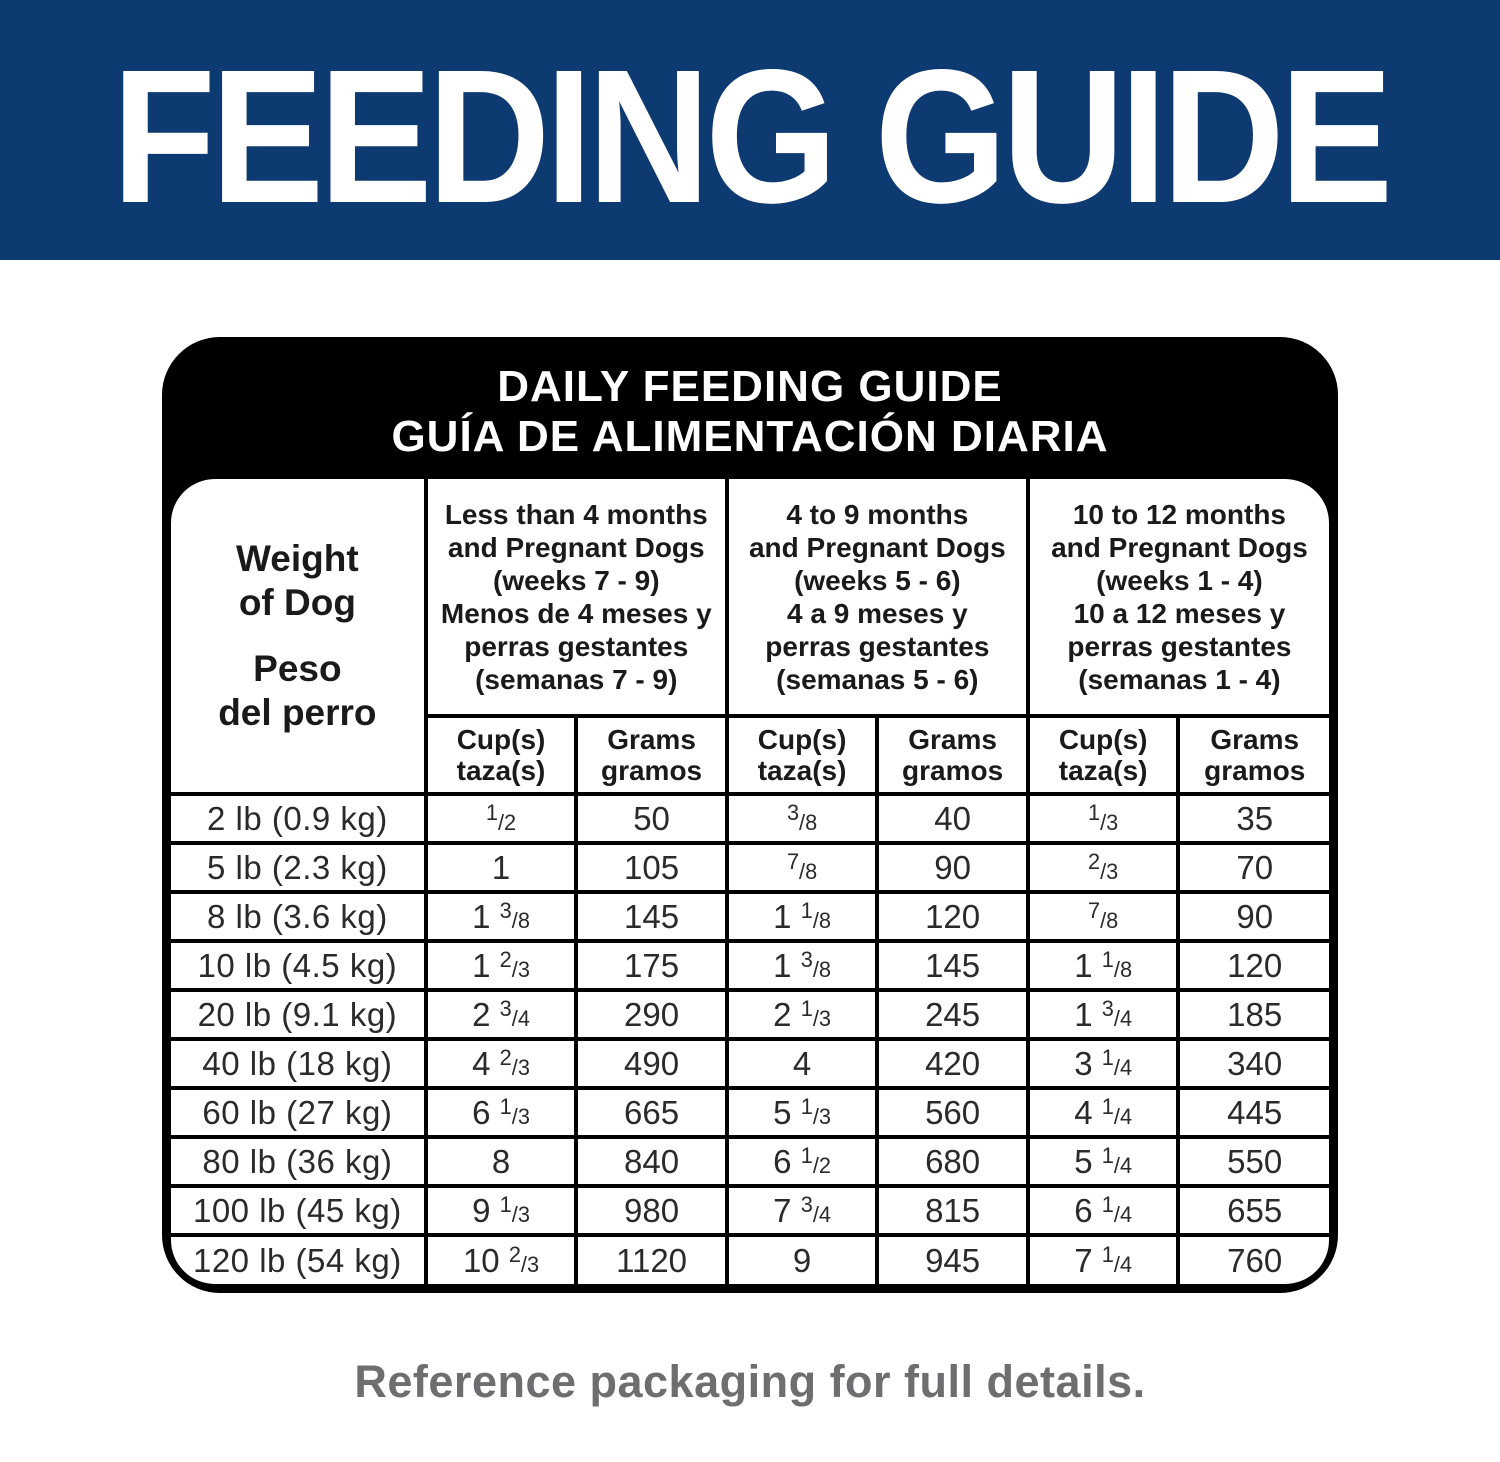 This screenshot has width=1500, height=1462. I want to click on weight-cell: 5 lb (2.3 kg), so click(299, 867).